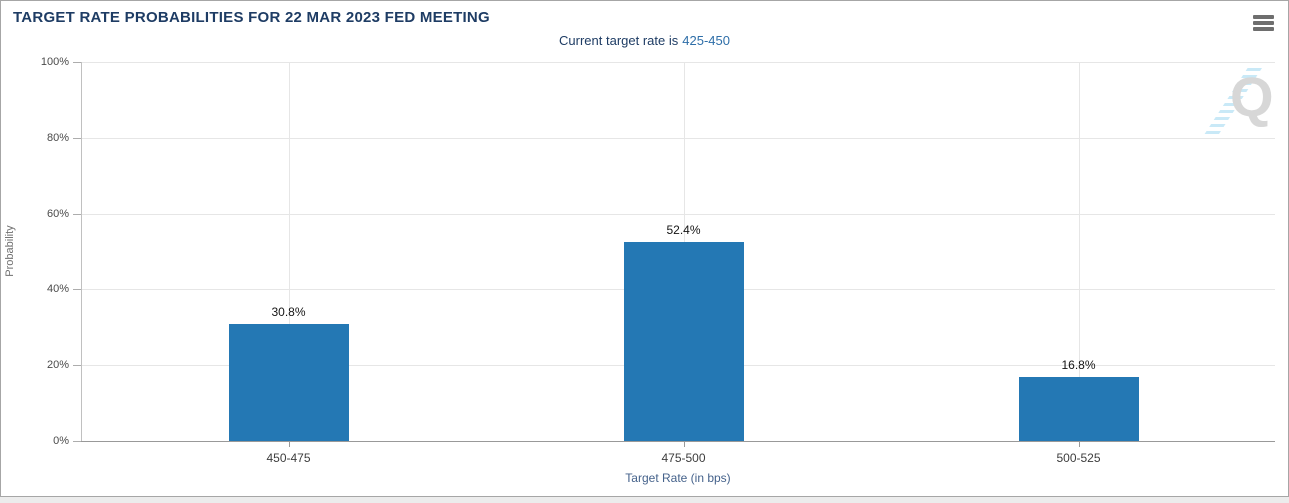 This screenshot has width=1289, height=503. What do you see at coordinates (1078, 365) in the screenshot?
I see `bar-value-label: 16.8%` at bounding box center [1078, 365].